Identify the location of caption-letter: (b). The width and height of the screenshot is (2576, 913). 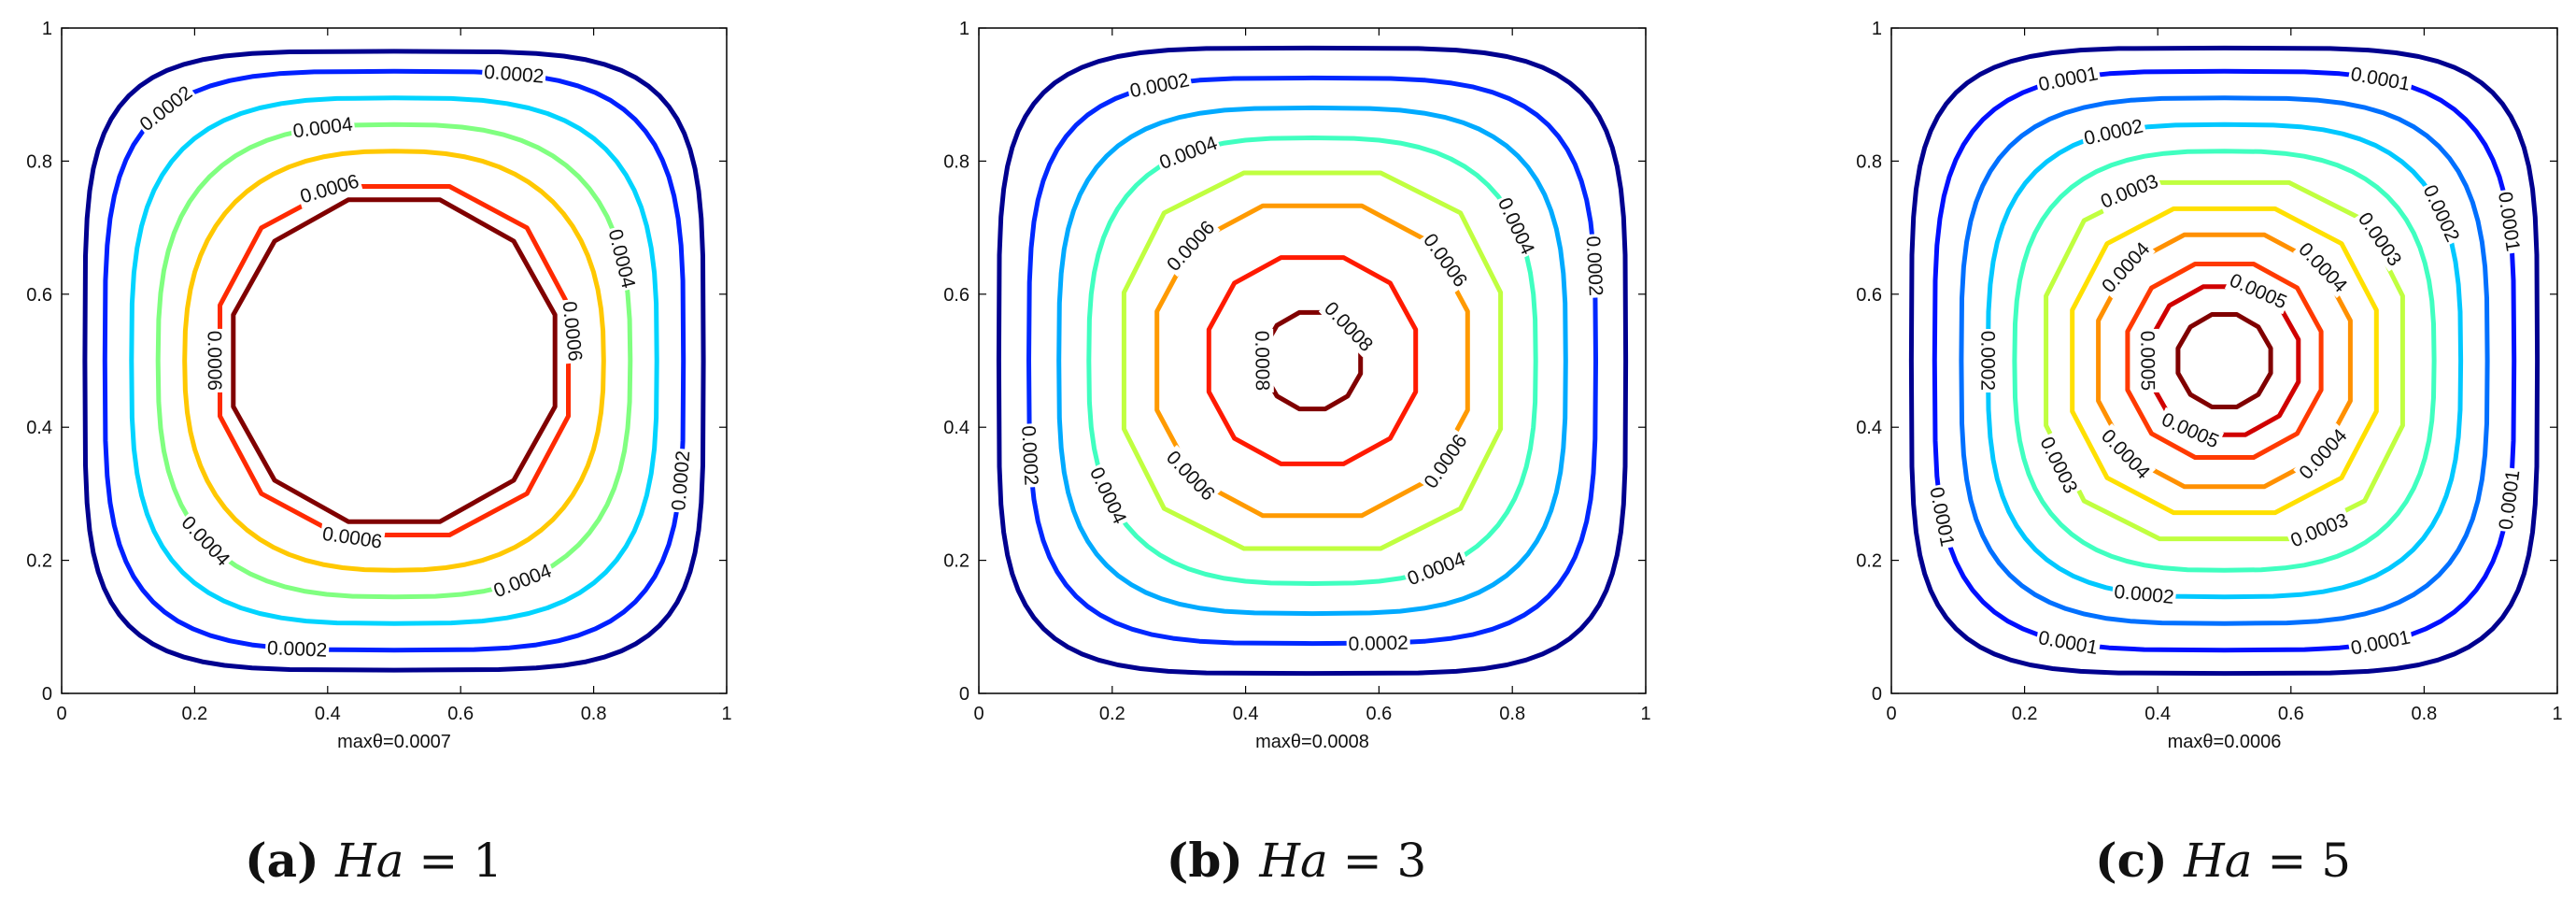
(1213, 860).